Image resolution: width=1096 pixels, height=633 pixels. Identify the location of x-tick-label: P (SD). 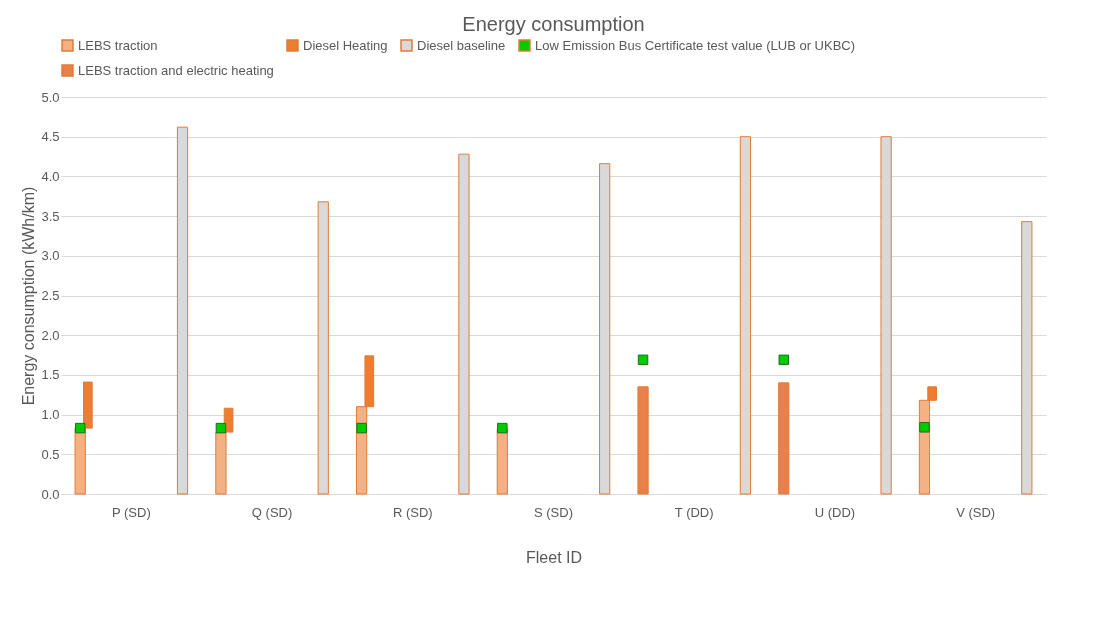
(131, 512).